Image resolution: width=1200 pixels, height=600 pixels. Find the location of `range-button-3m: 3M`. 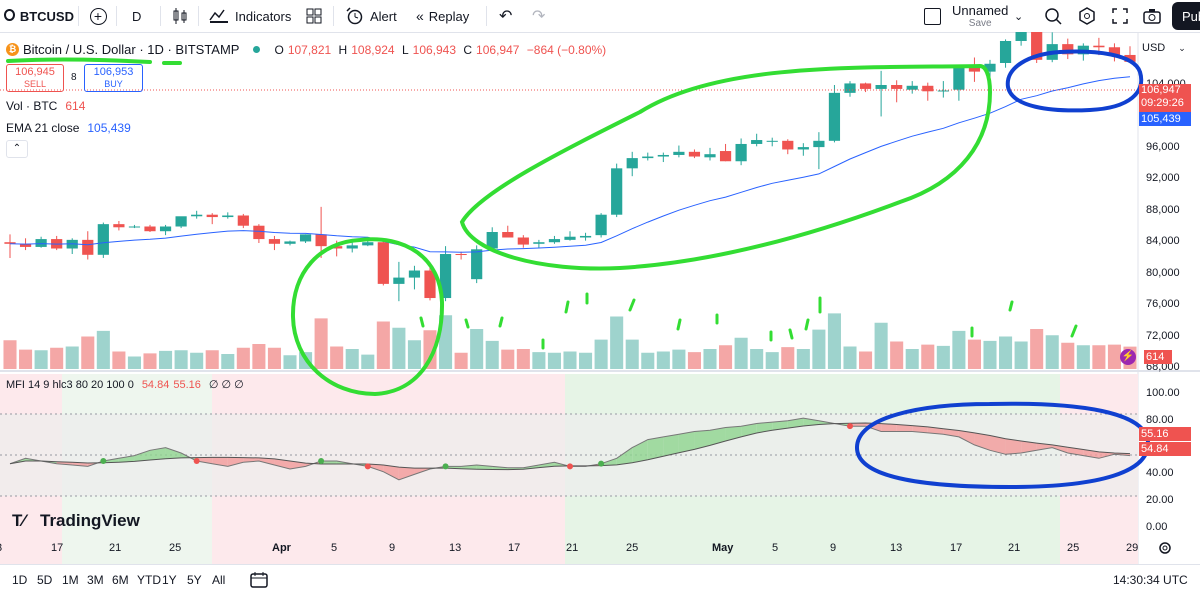

range-button-3m: 3M is located at coordinates (95, 580).